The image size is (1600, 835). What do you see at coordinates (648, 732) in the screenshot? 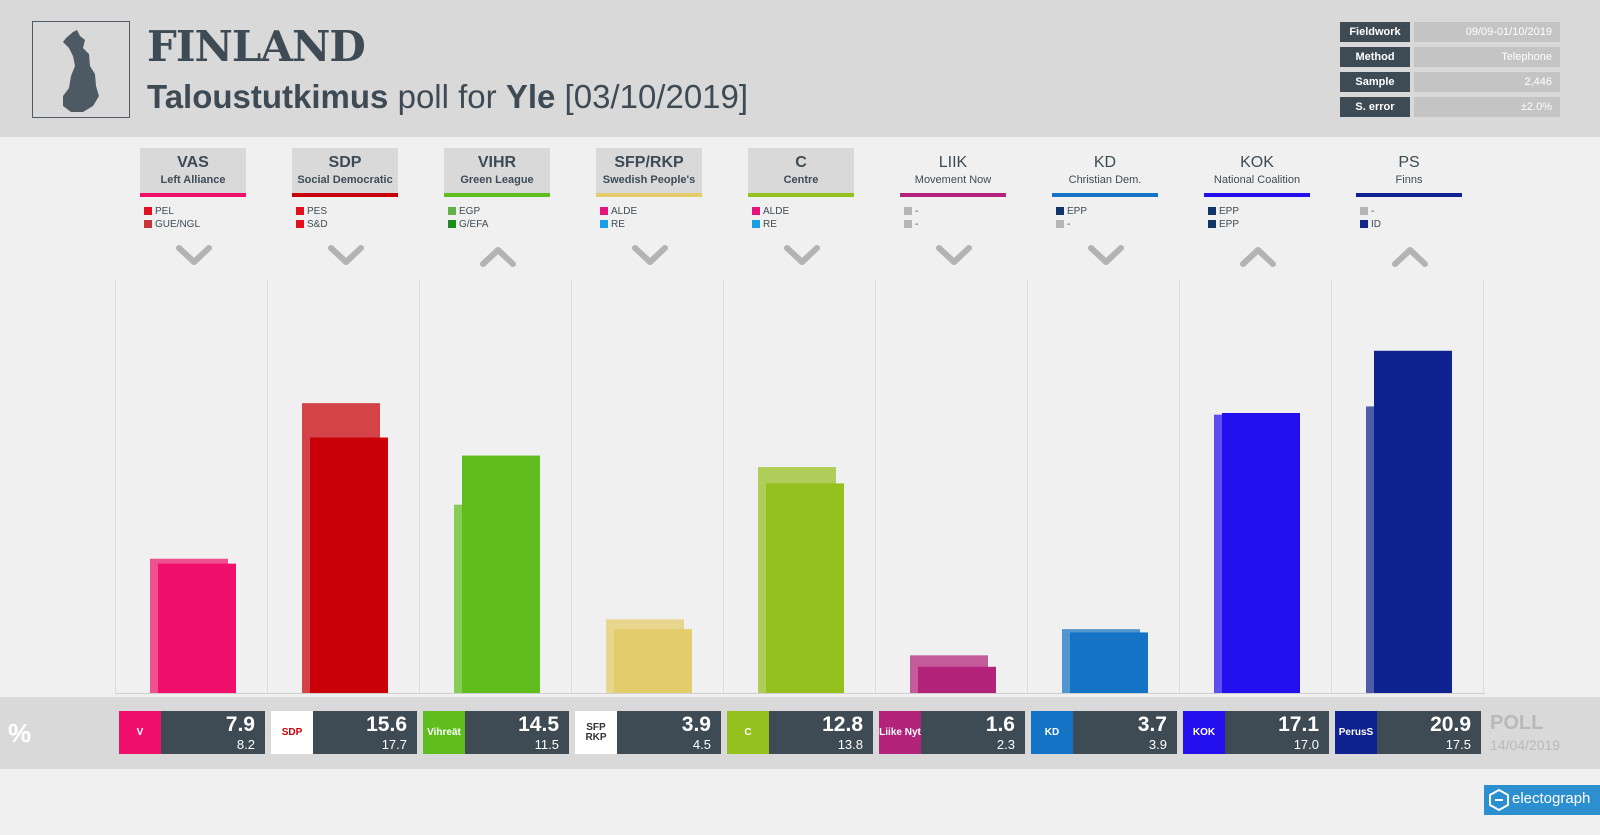
I see `value-box-sfp-rkp: SFP RKP 3.9 4.5` at bounding box center [648, 732].